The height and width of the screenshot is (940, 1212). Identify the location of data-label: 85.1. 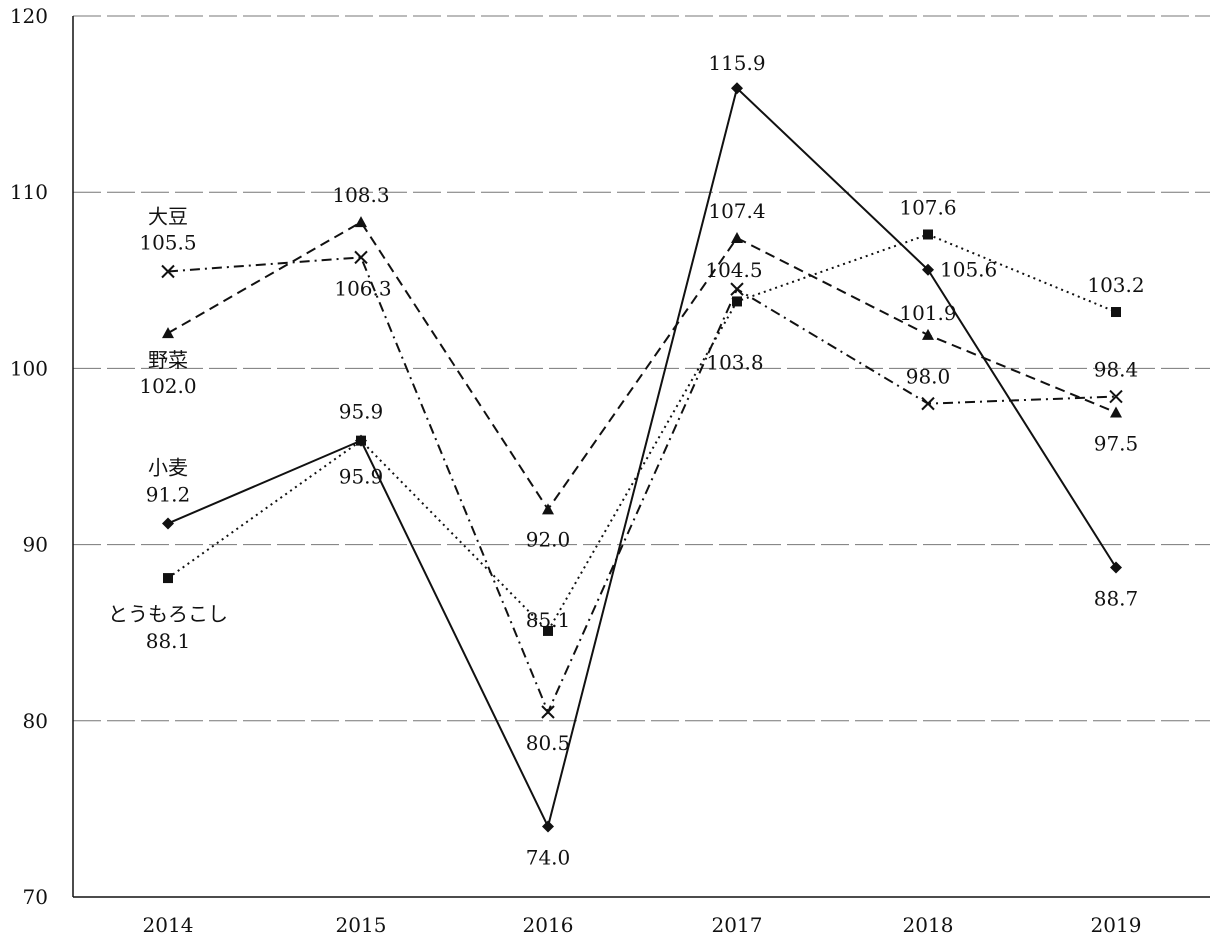
(548, 620).